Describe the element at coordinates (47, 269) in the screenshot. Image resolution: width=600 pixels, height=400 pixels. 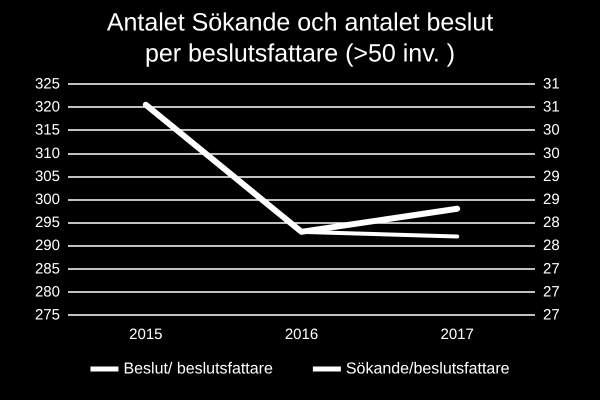
I see `y-tick-label: 285` at that location.